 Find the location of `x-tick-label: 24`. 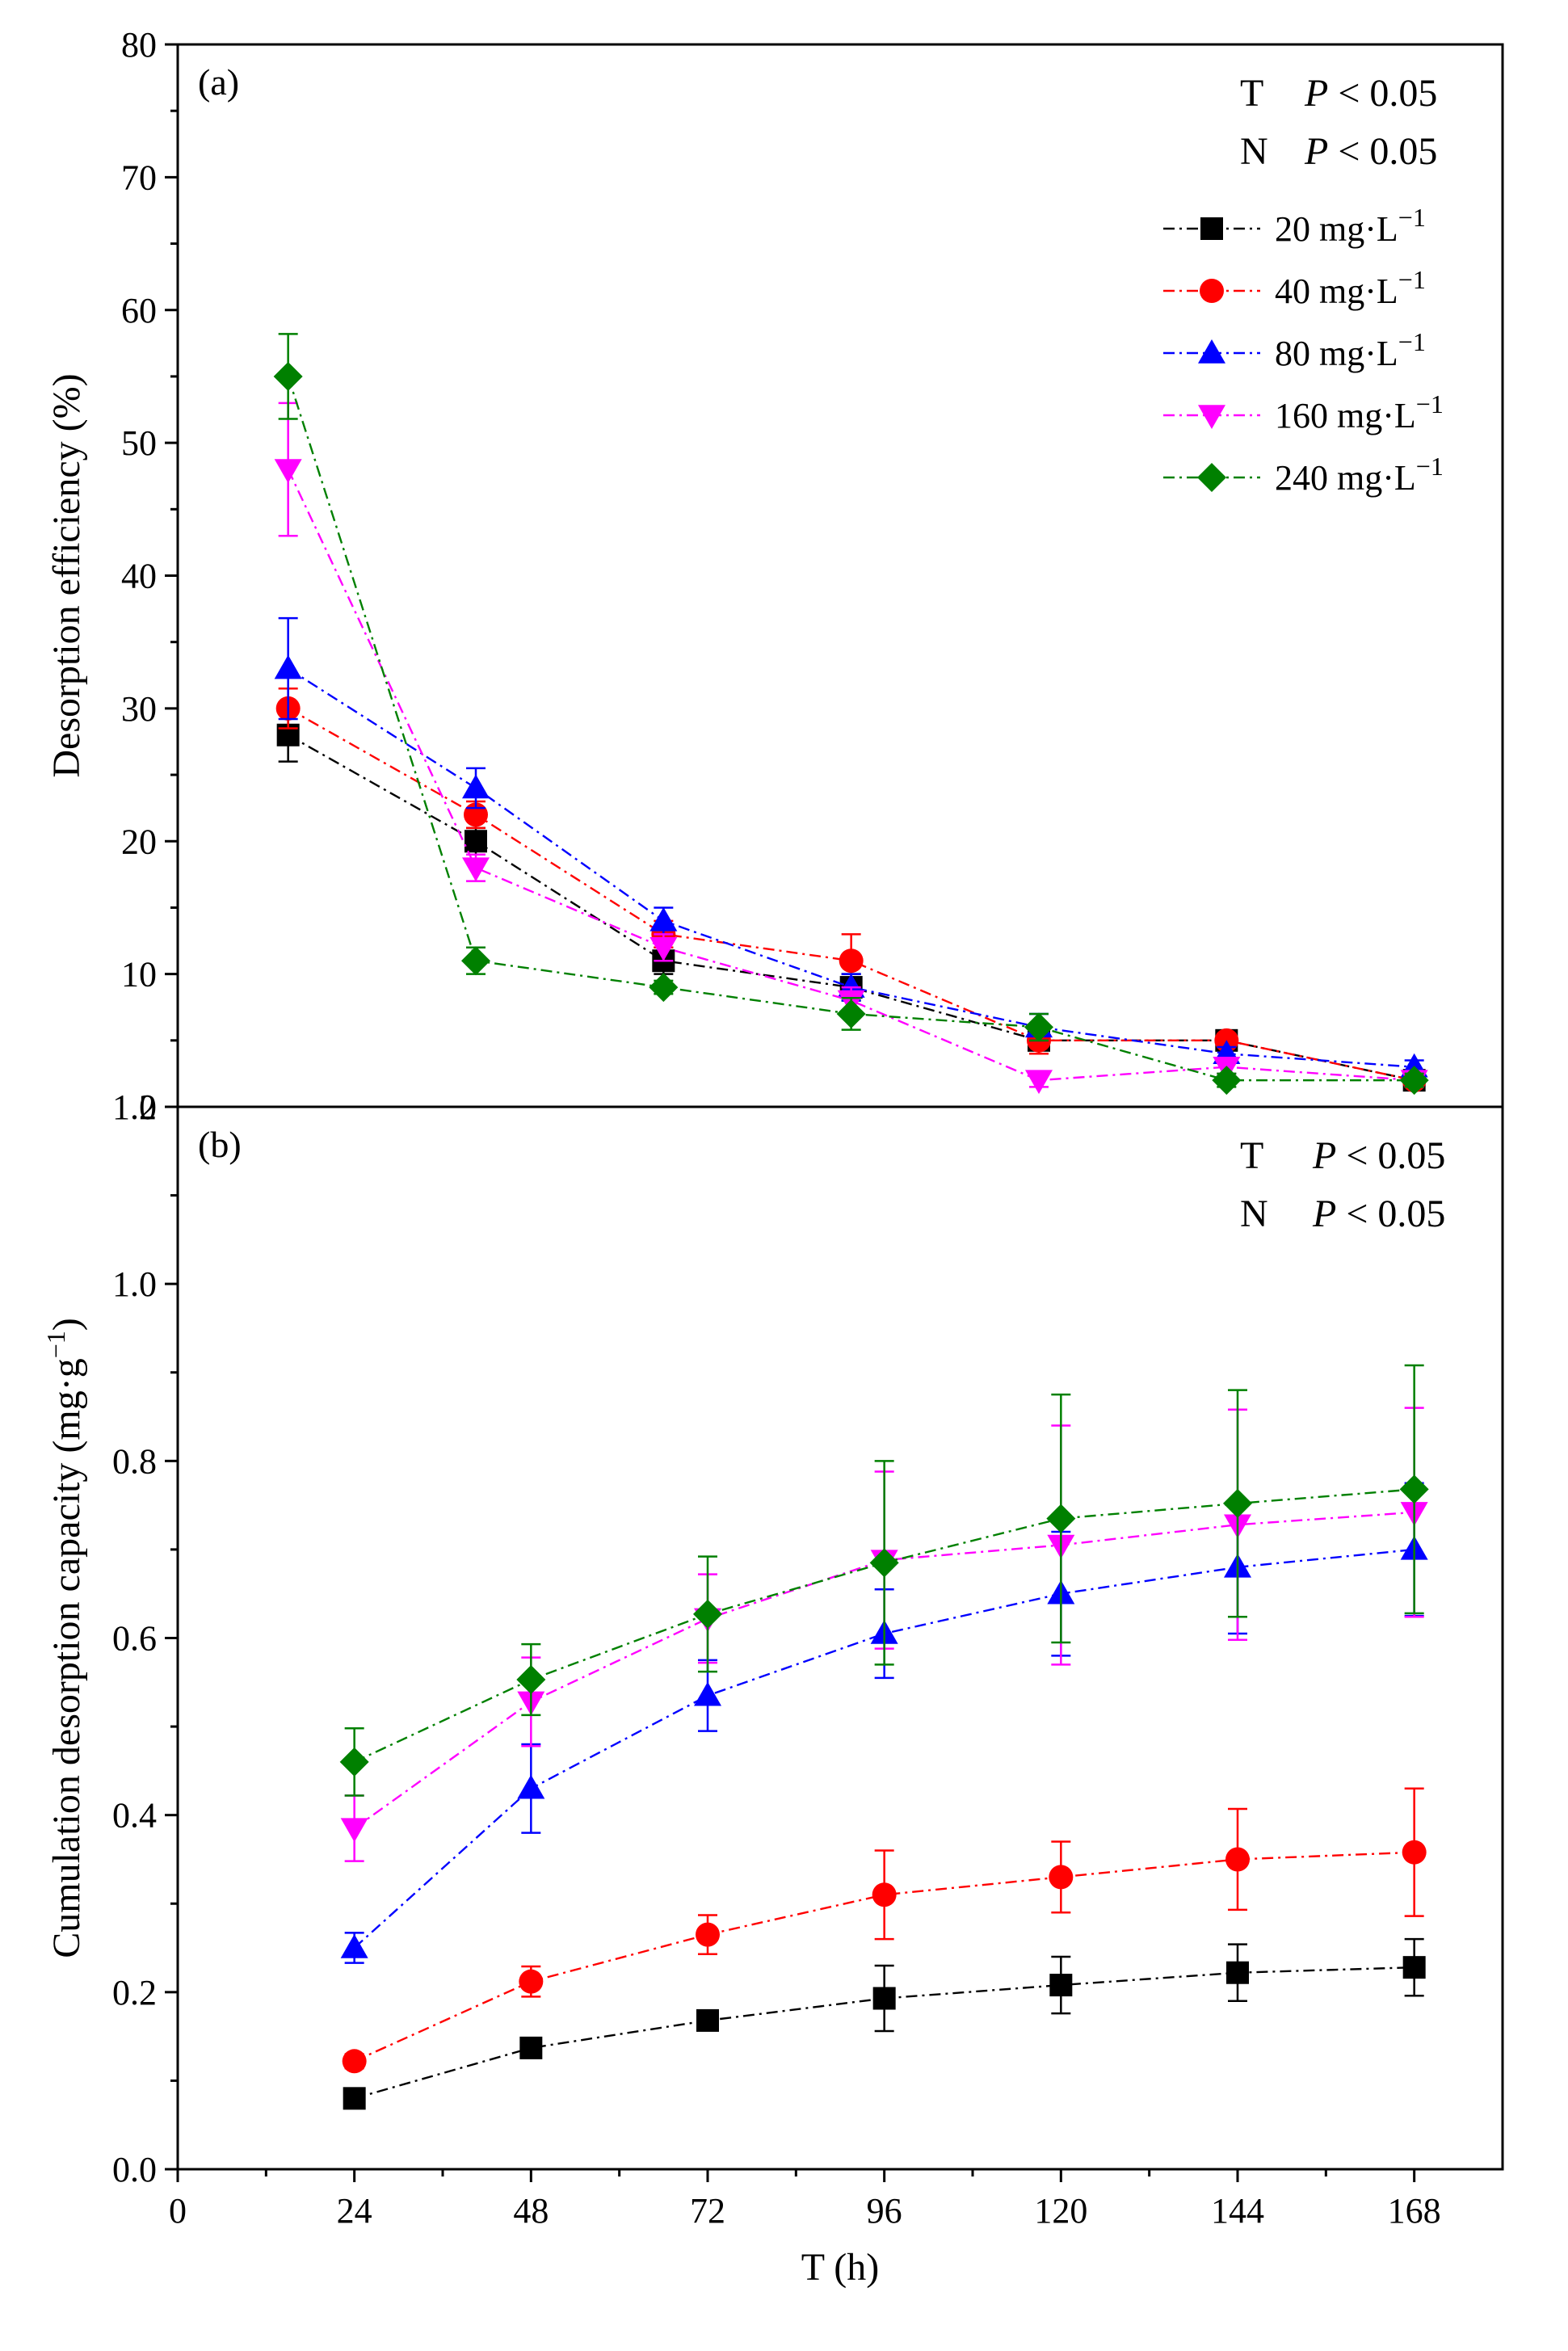

x-tick-label: 24 is located at coordinates (354, 2211).